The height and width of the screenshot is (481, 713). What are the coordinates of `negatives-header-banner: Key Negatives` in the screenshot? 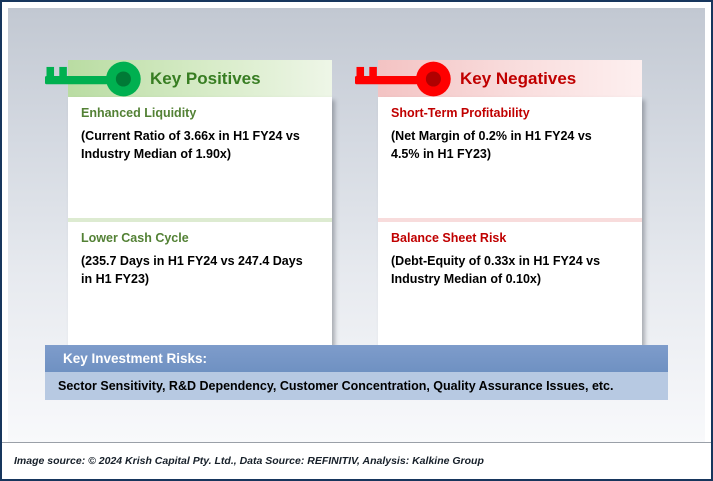 It's located at (498, 78).